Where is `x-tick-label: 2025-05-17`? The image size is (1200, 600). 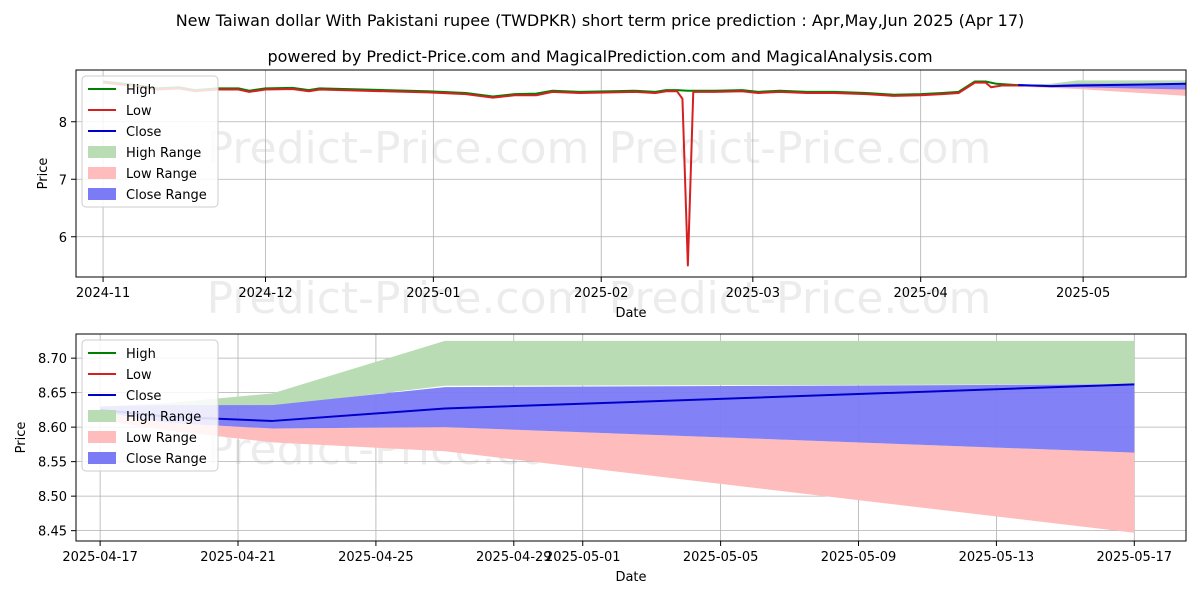
x-tick-label: 2025-05-17 is located at coordinates (1135, 557).